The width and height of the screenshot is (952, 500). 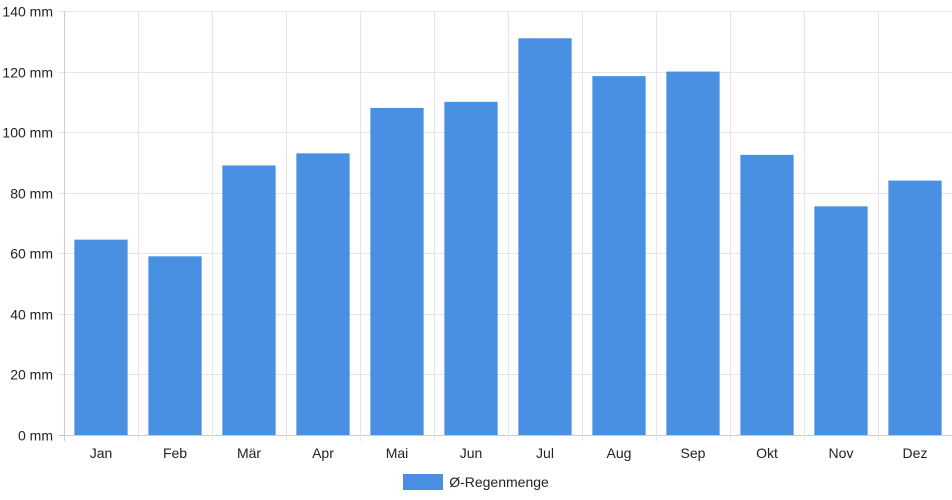 I want to click on x-tick-label: Apr, so click(x=323, y=453).